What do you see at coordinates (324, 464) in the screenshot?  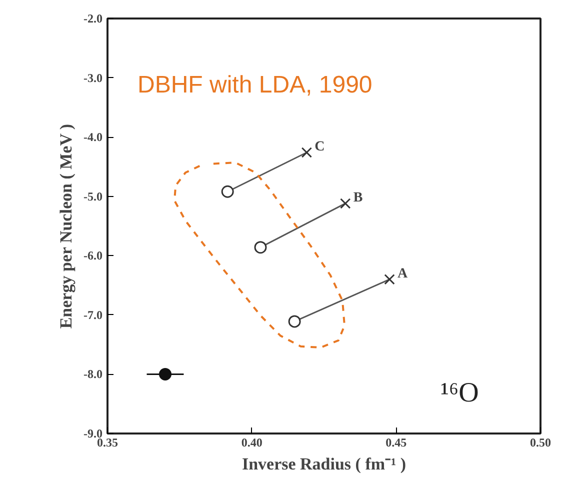 I see `x-axis-title: Inverse Radius ( fm⁻¹ )` at bounding box center [324, 464].